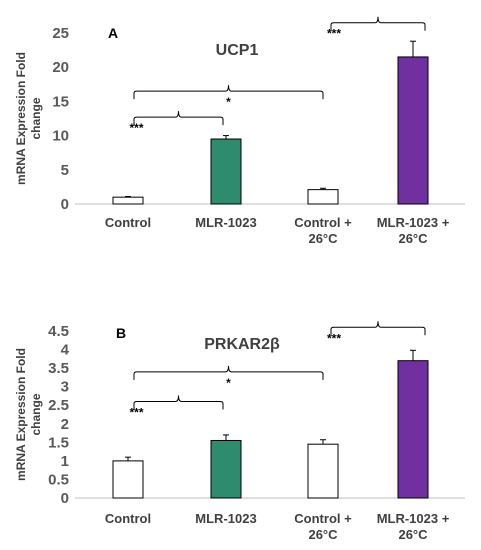 This screenshot has height=550, width=481. What do you see at coordinates (237, 50) in the screenshot?
I see `chart-title: UCP1` at bounding box center [237, 50].